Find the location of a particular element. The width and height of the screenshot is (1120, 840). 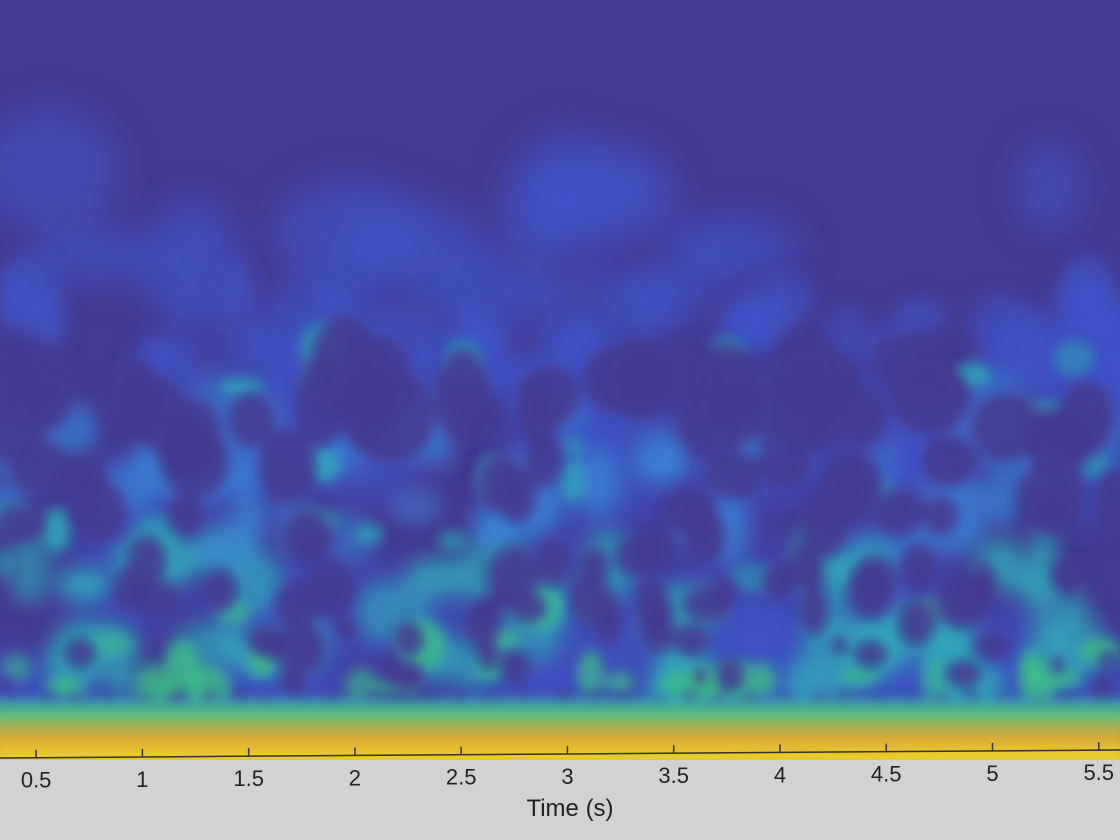

x-tick-label: 4.5 is located at coordinates (886, 774).